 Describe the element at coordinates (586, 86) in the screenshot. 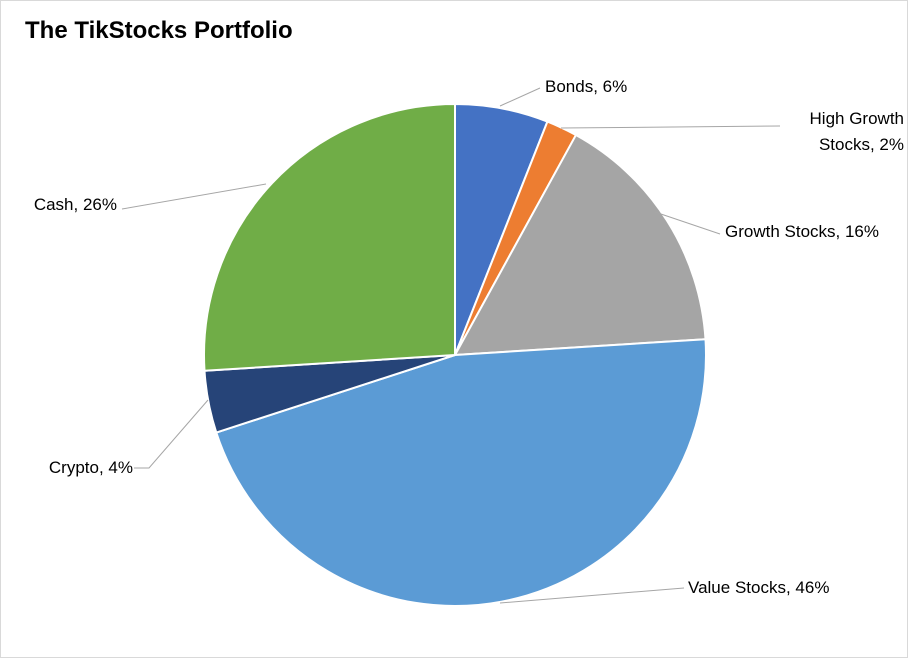

I see `data-label-bonds: Bonds, 6%` at that location.